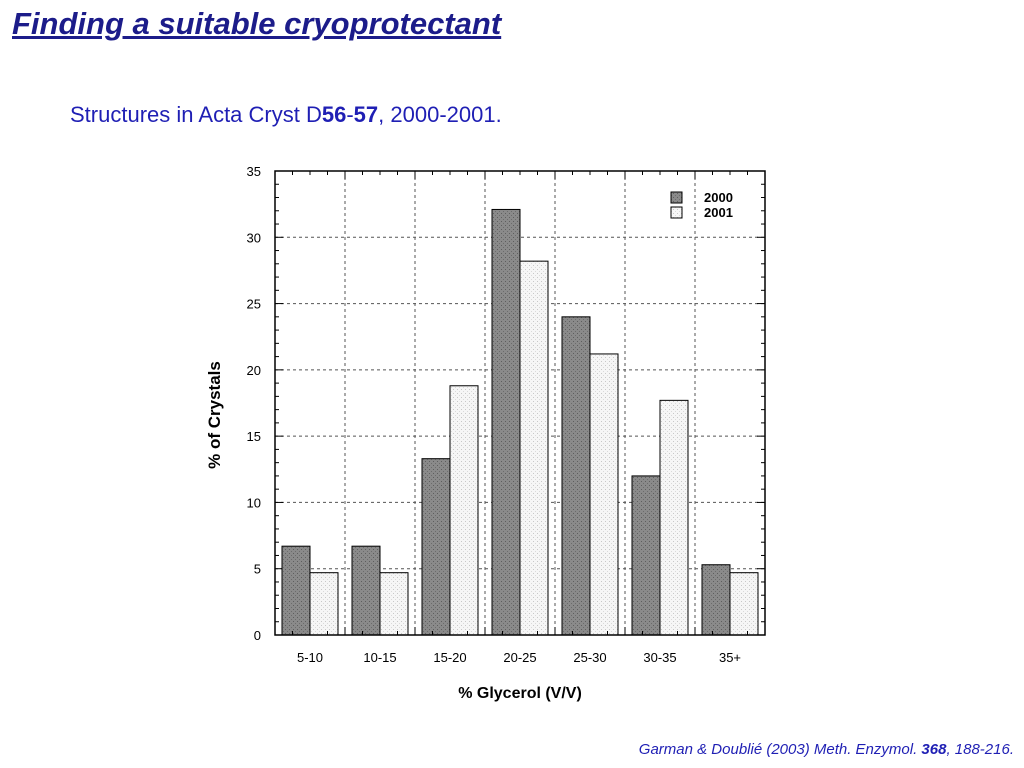 This screenshot has height=768, width=1024. Describe the element at coordinates (934, 749) in the screenshot. I see `citation-volume: 368` at that location.